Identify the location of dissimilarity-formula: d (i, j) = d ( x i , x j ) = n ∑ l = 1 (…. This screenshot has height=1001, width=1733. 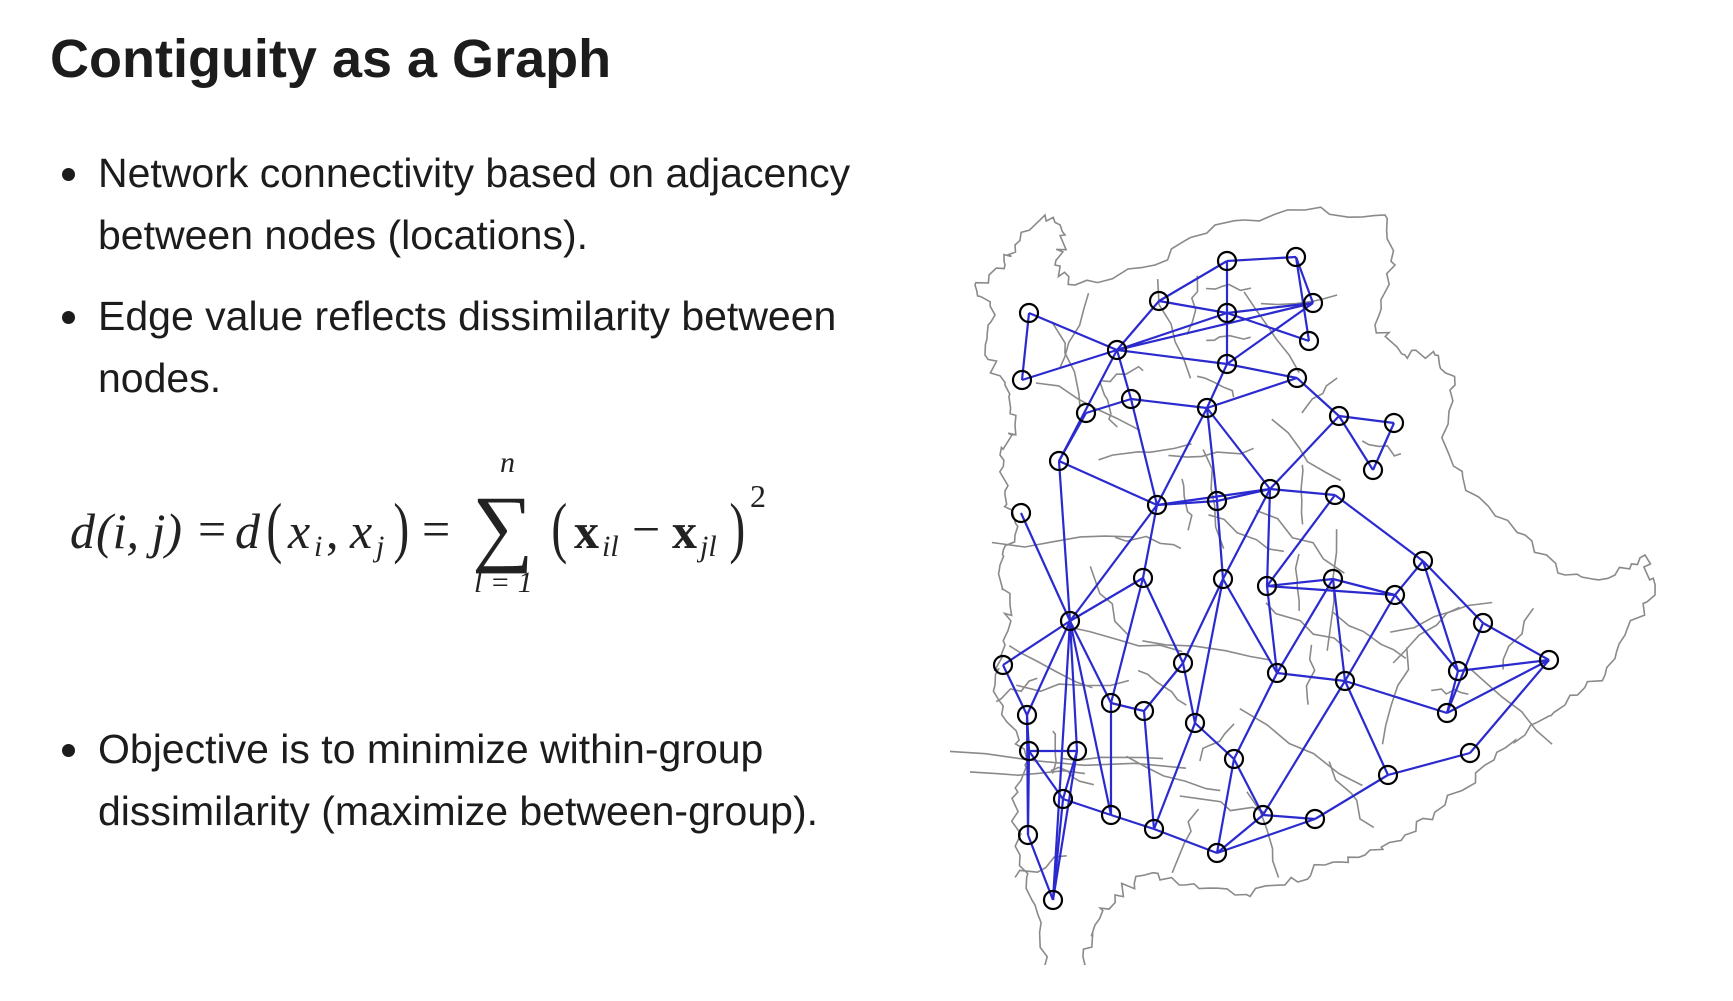
(470, 547).